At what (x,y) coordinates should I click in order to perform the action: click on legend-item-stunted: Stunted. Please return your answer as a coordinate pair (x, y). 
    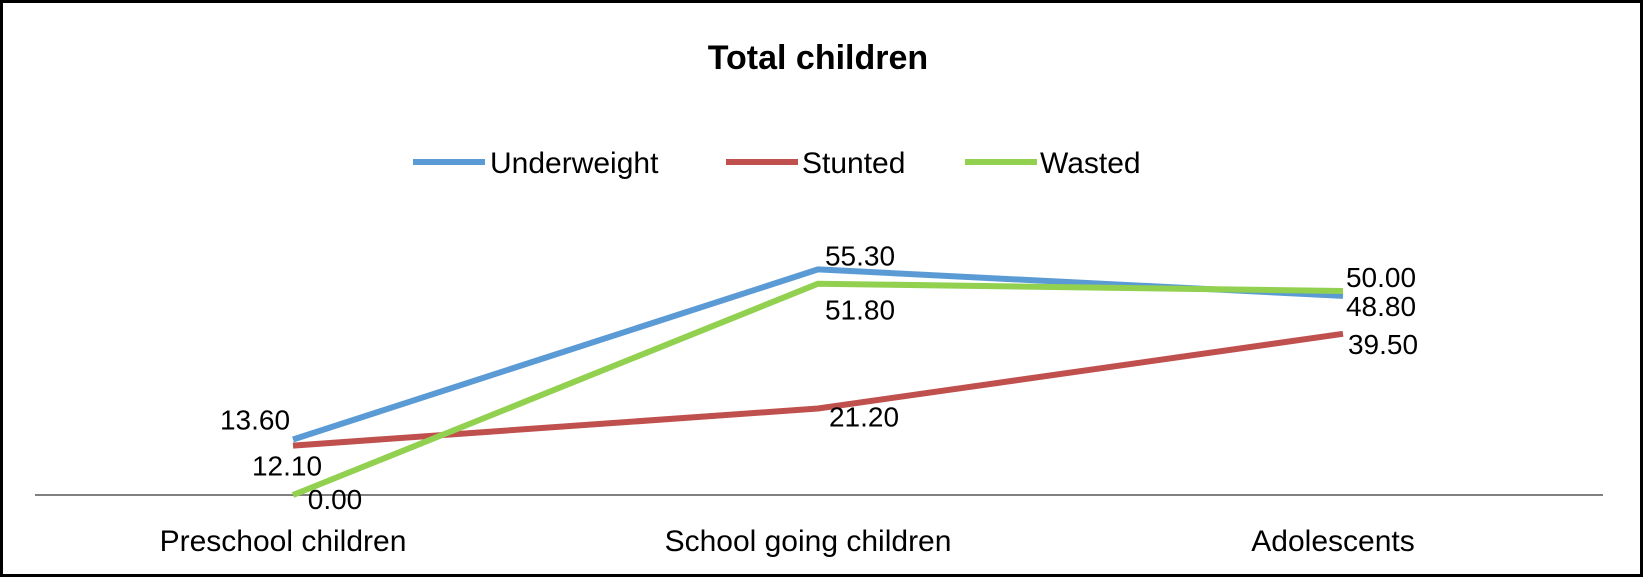
    Looking at the image, I should click on (815, 163).